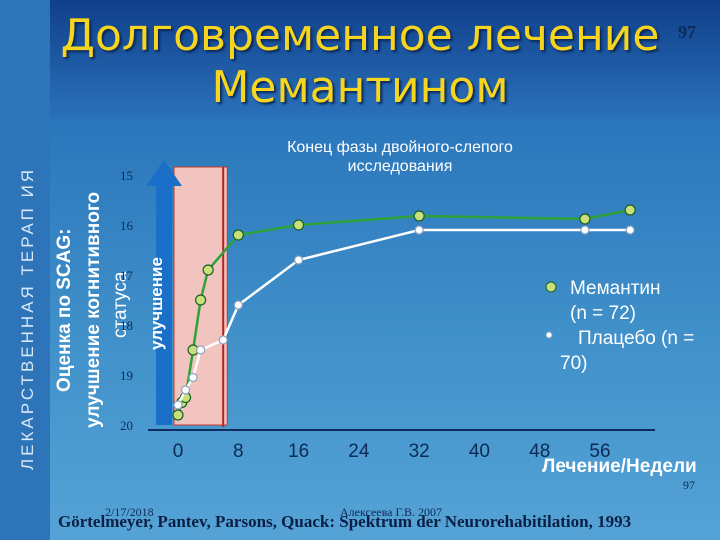 This screenshot has height=540, width=720. Describe the element at coordinates (164, 173) in the screenshot. I see `improvement-arrow-head` at that location.